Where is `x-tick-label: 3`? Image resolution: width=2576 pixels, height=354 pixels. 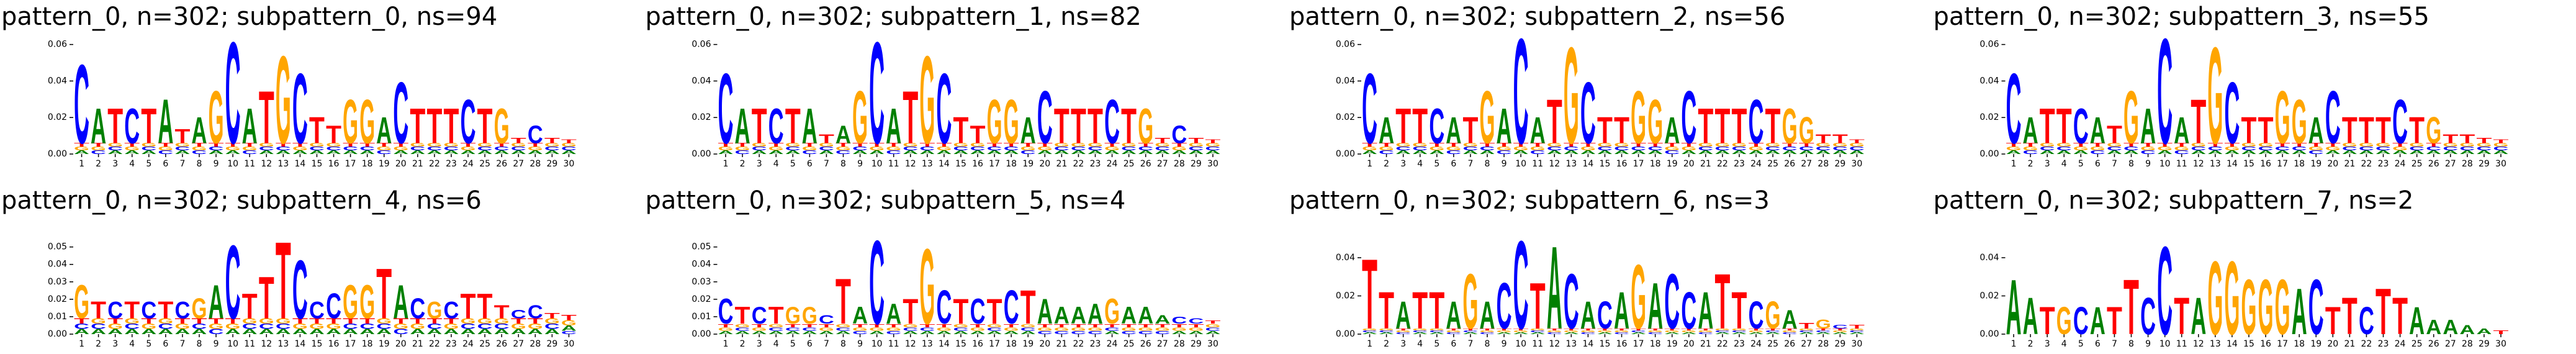
x-tick-label: 3 is located at coordinates (759, 164).